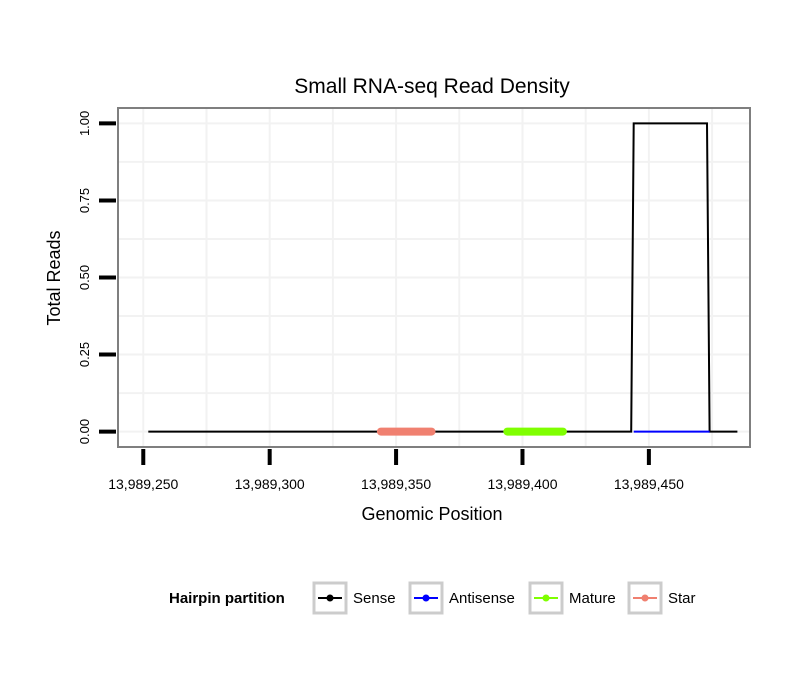 The width and height of the screenshot is (810, 690). I want to click on y-tick-label: 1.00, so click(84, 123).